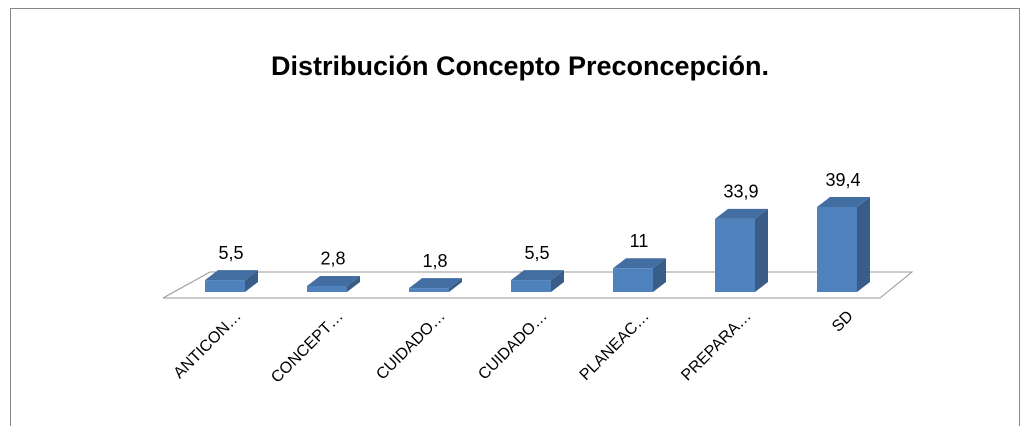 The image size is (1023, 426). What do you see at coordinates (520, 66) in the screenshot?
I see `chart-title: Distribución Concepto Preconcepción.` at bounding box center [520, 66].